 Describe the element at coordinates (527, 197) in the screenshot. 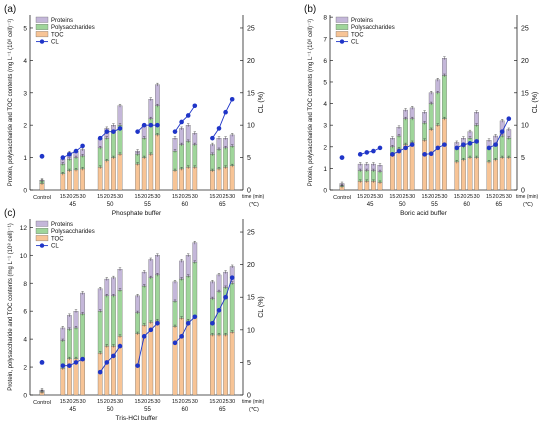

I see `time-axis-label: time (min)` at that location.